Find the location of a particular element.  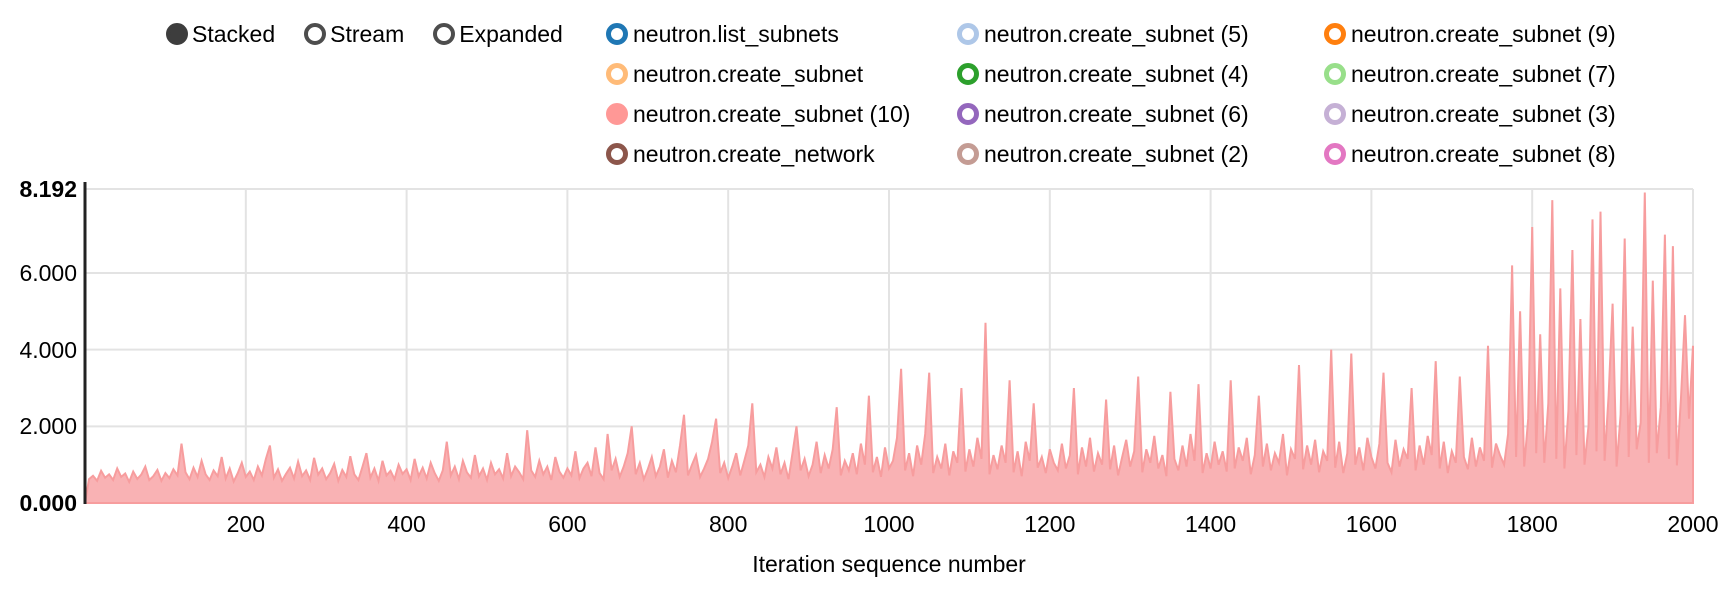

mode-radio-stacked: Stacked is located at coordinates (221, 33).